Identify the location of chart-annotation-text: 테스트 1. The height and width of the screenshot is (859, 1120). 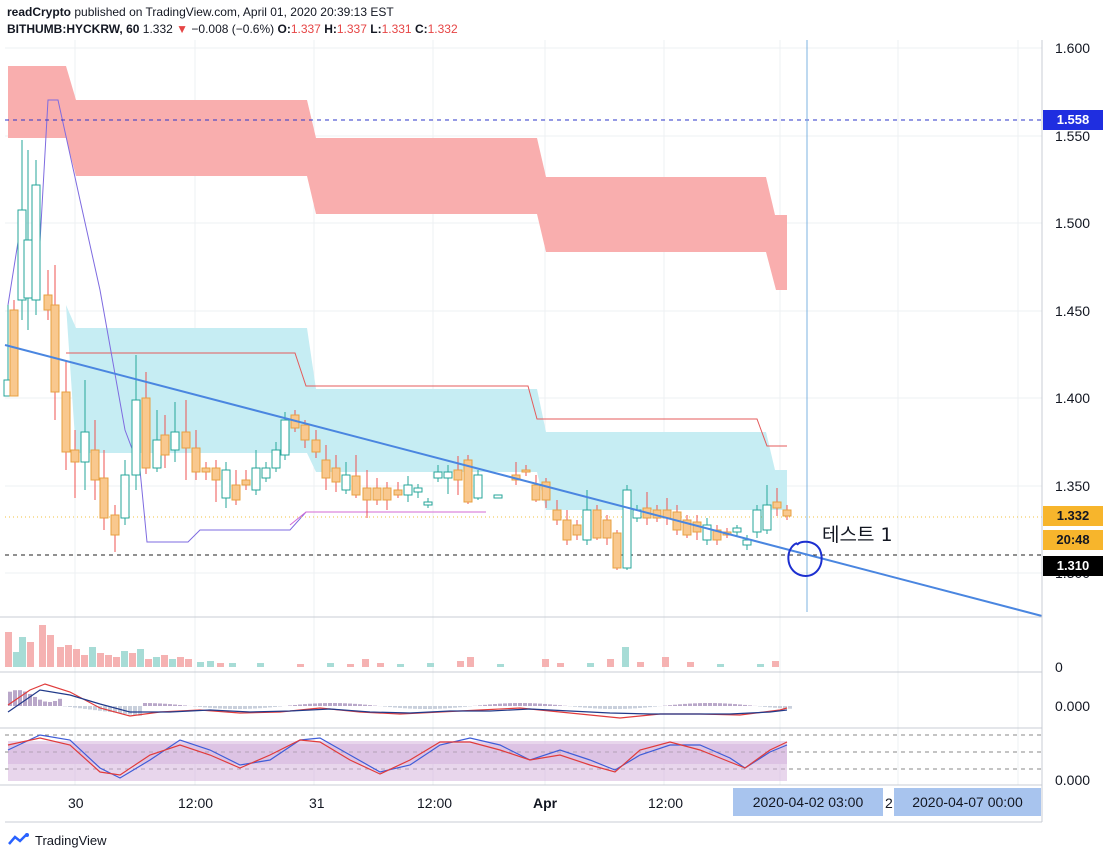
(857, 535).